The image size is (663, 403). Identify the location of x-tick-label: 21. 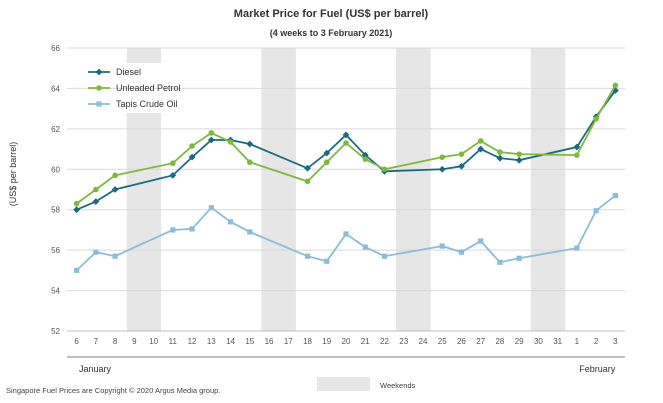
(365, 341).